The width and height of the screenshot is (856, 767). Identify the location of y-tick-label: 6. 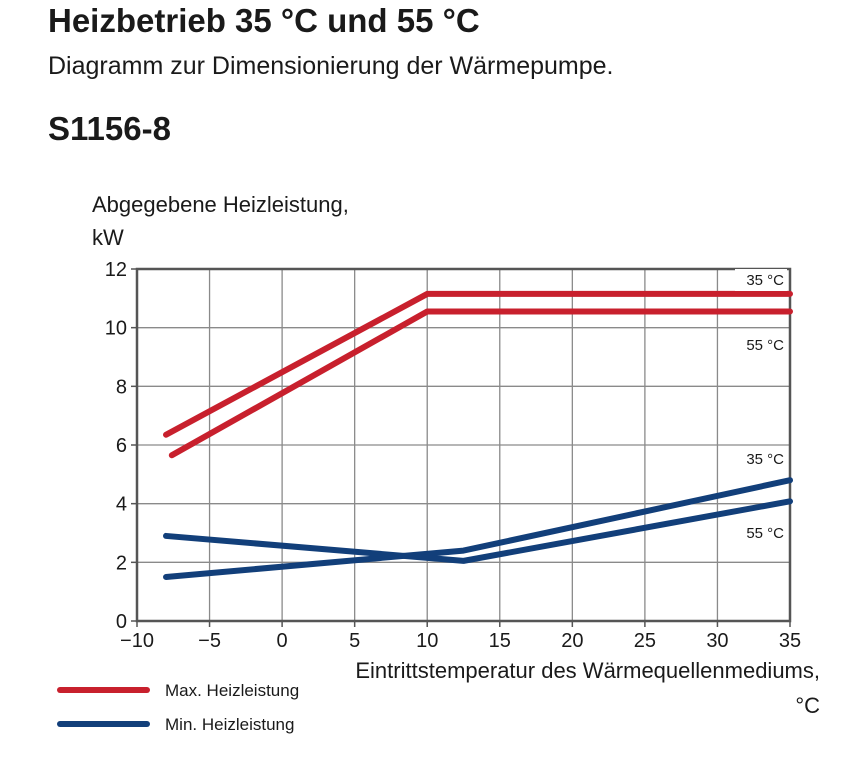
(121, 446).